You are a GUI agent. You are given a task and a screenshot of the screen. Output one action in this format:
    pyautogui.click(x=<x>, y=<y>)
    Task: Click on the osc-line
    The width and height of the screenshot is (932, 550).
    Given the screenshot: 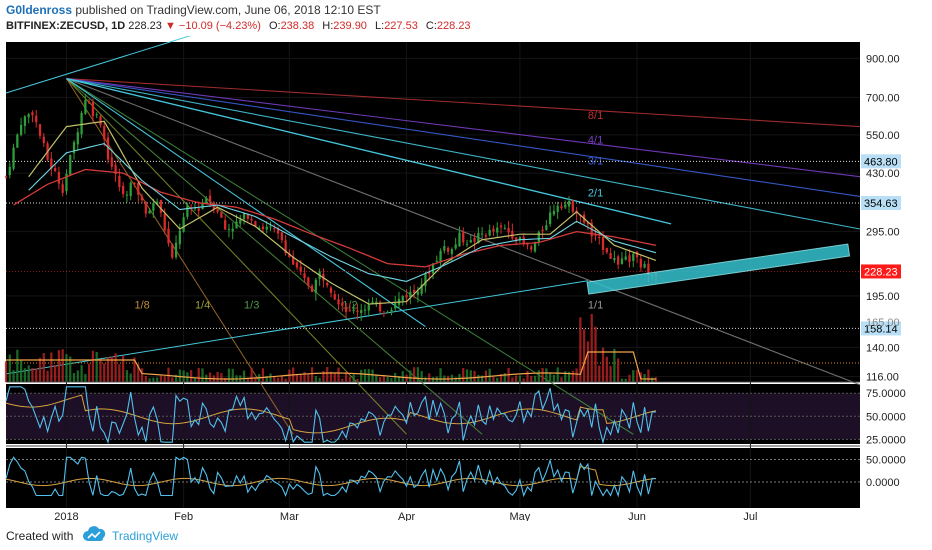 What is the action you would take?
    pyautogui.click(x=330, y=477)
    